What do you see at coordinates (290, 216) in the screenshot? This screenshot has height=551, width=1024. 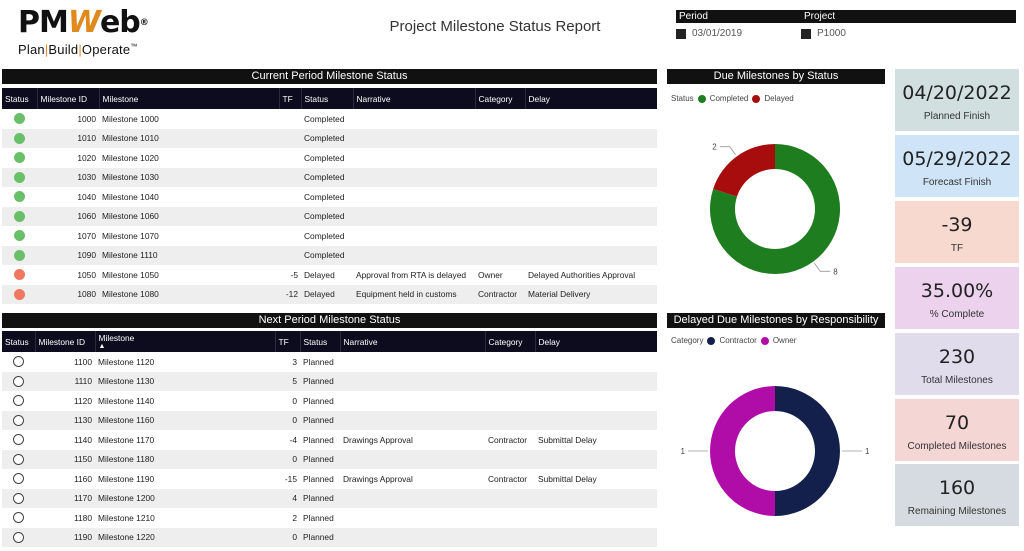 I see `tf-cell` at bounding box center [290, 216].